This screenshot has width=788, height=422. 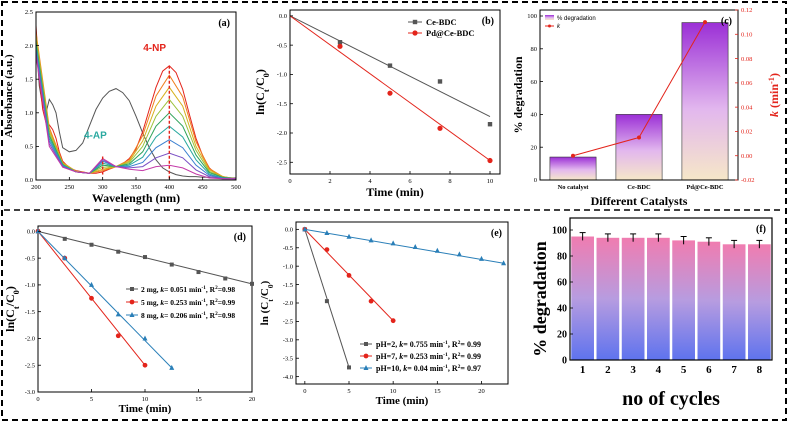 I want to click on y-tick-label: -1.0, so click(x=288, y=266).